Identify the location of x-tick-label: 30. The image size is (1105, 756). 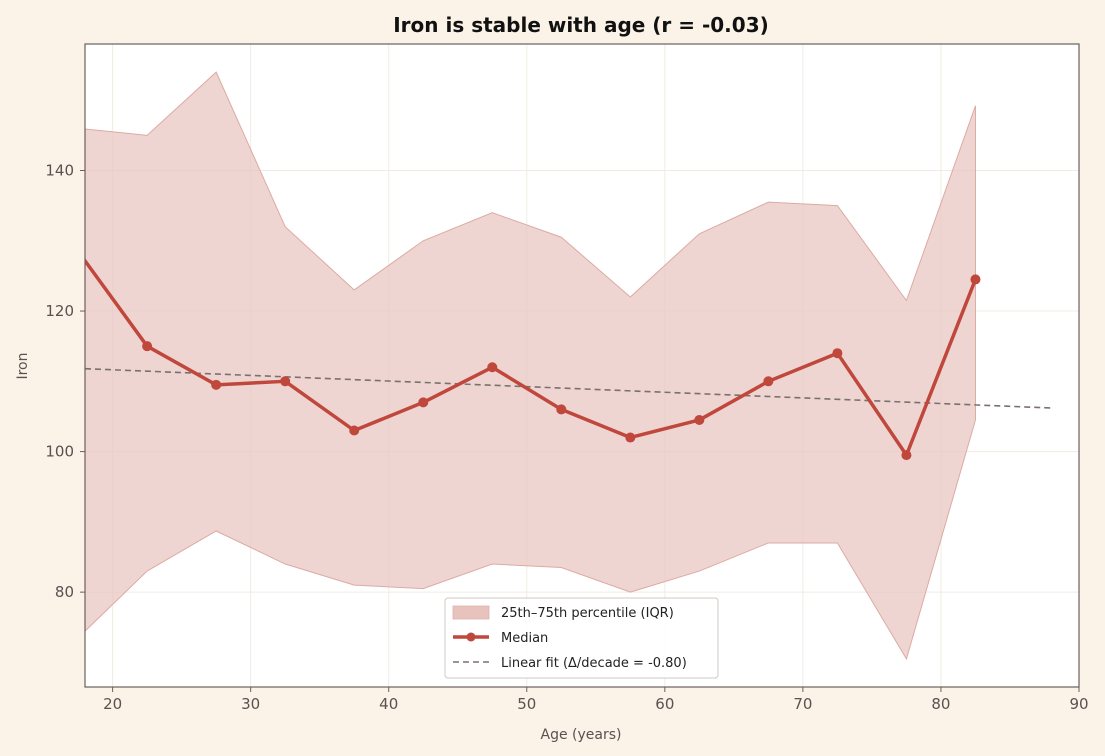
(250, 704).